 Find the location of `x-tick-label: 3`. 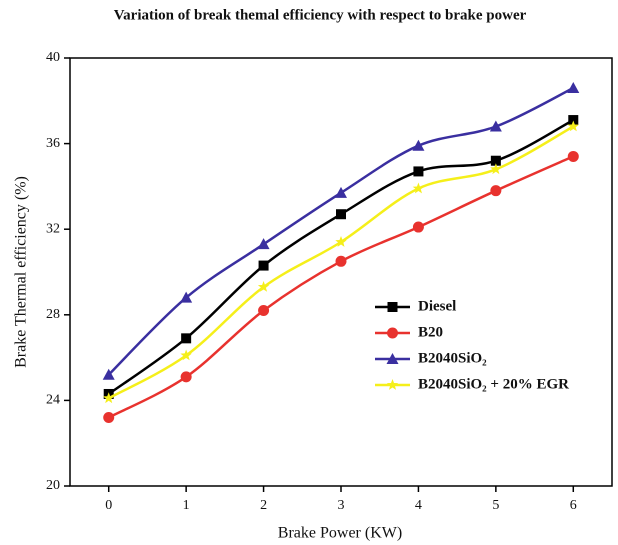

x-tick-label: 3 is located at coordinates (341, 505).